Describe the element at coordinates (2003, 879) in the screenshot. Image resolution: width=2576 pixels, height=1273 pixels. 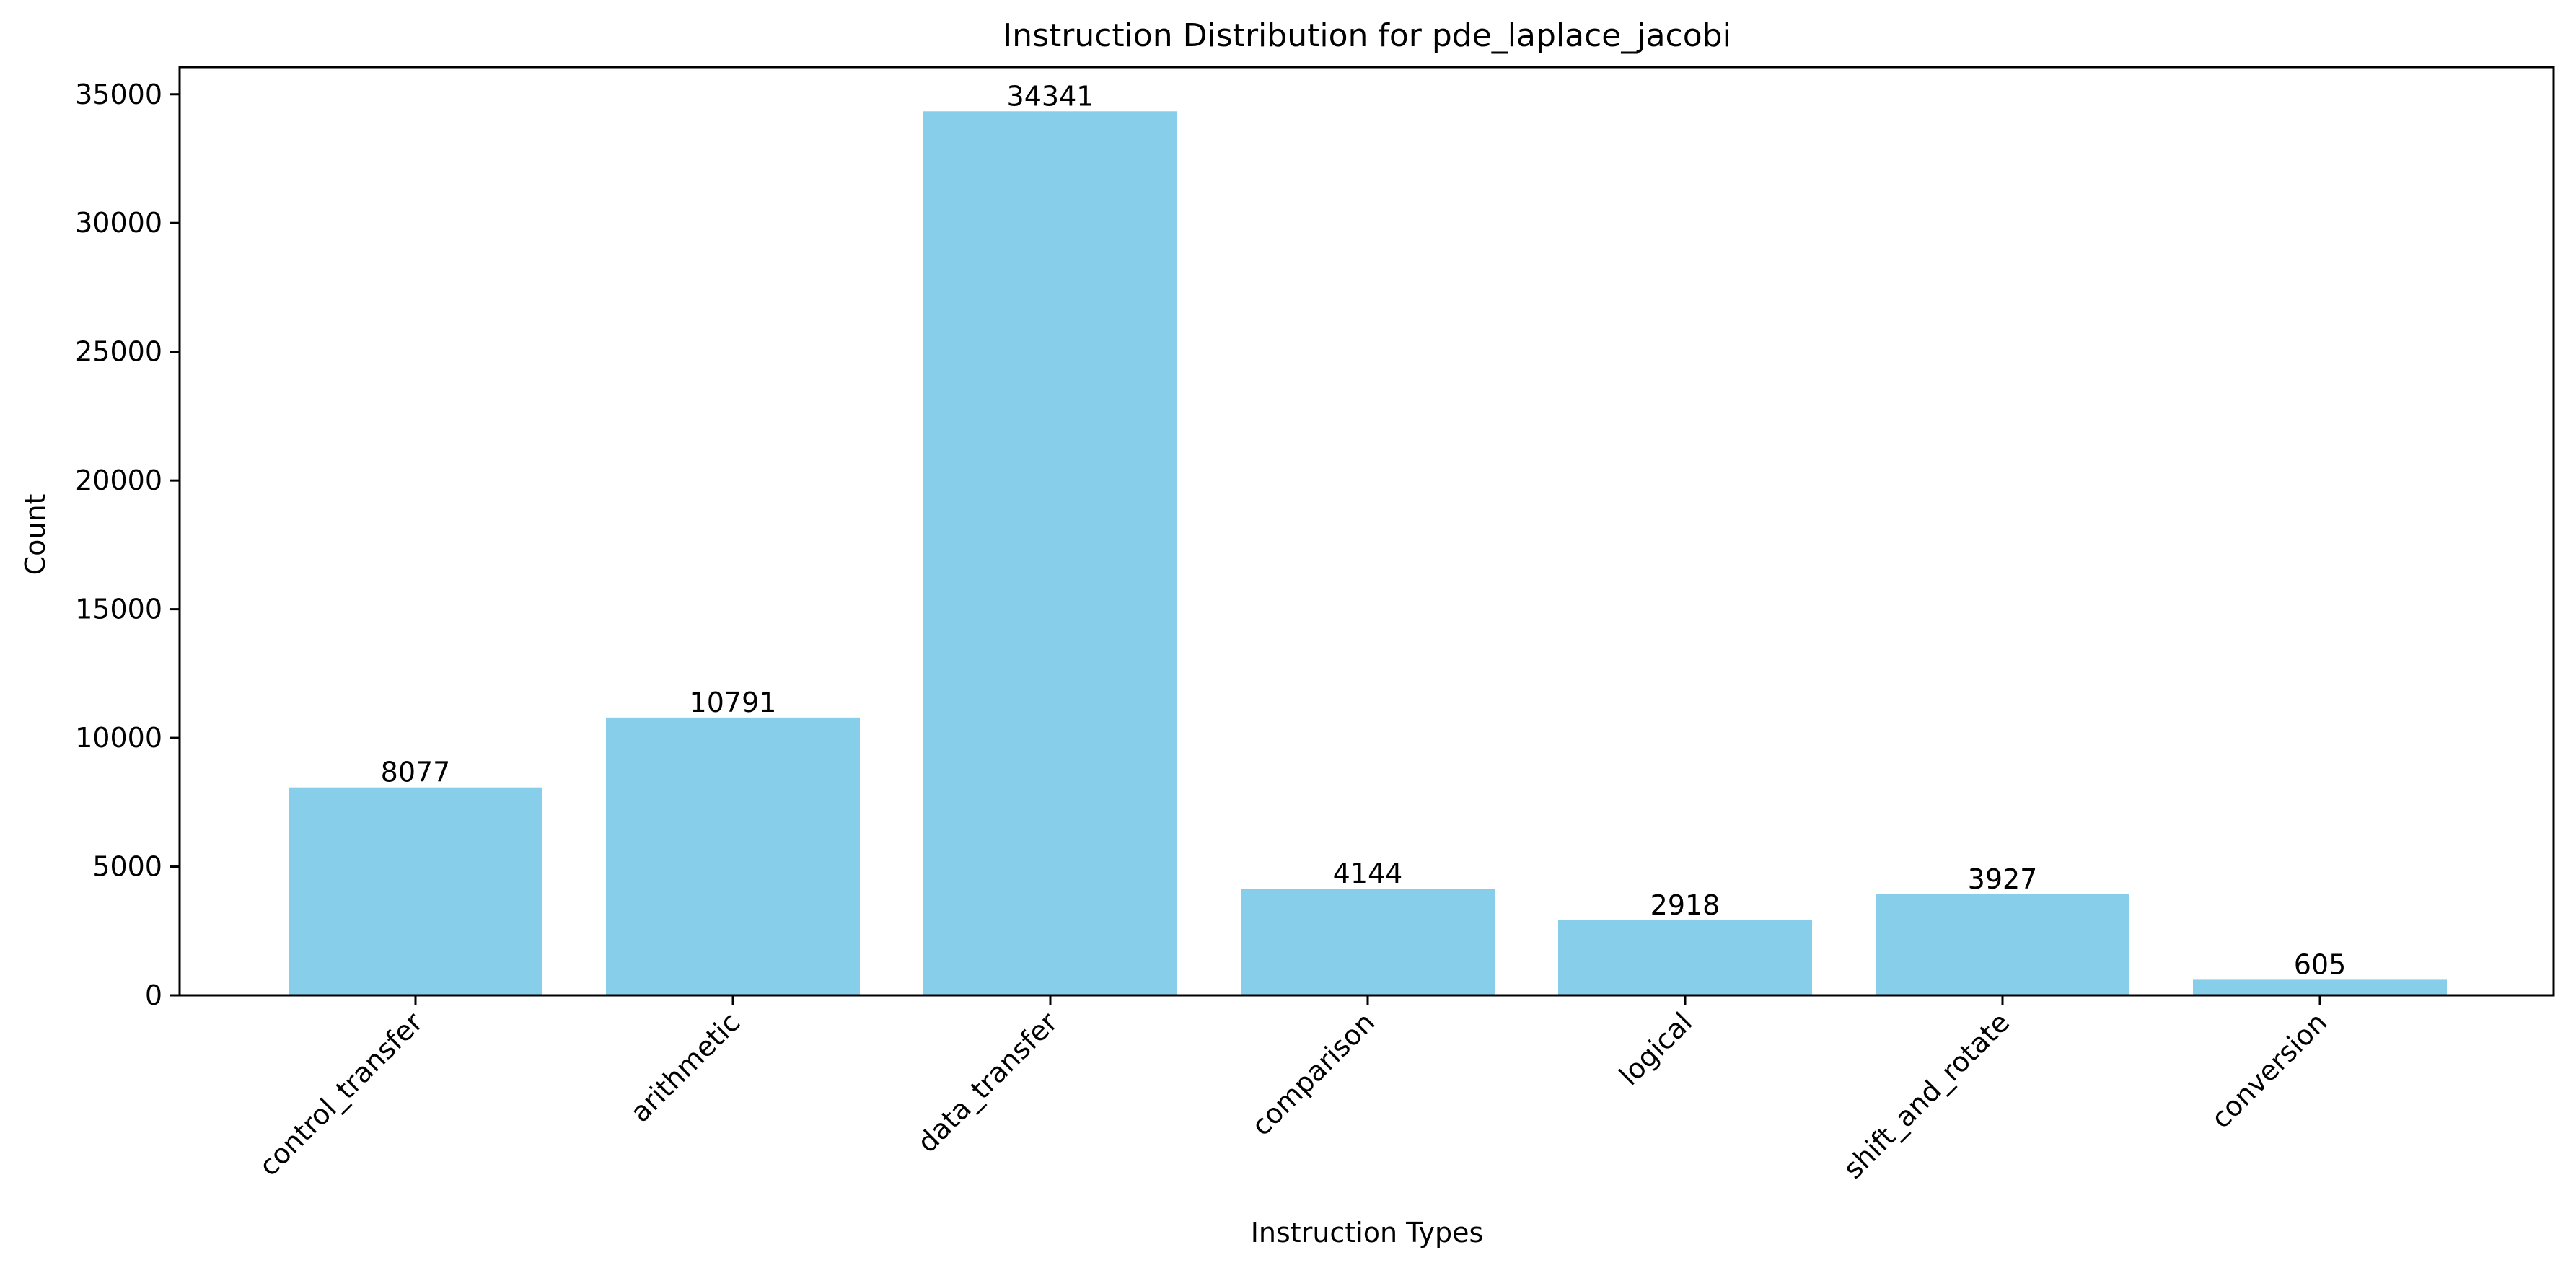
I see `value-label: 3927` at that location.